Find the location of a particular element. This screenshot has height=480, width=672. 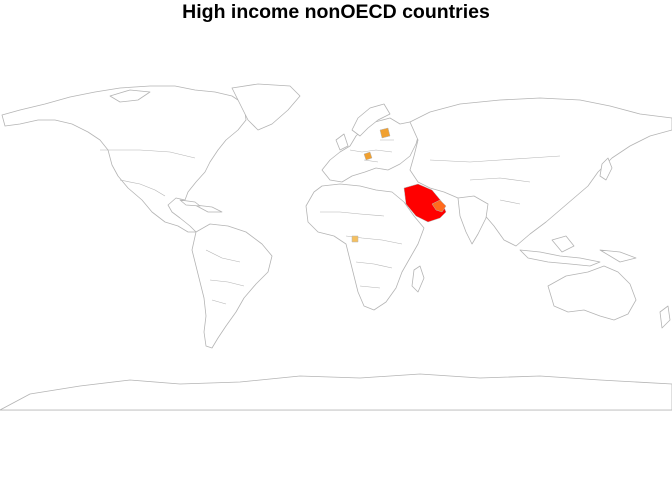

japan-shape is located at coordinates (606, 169).